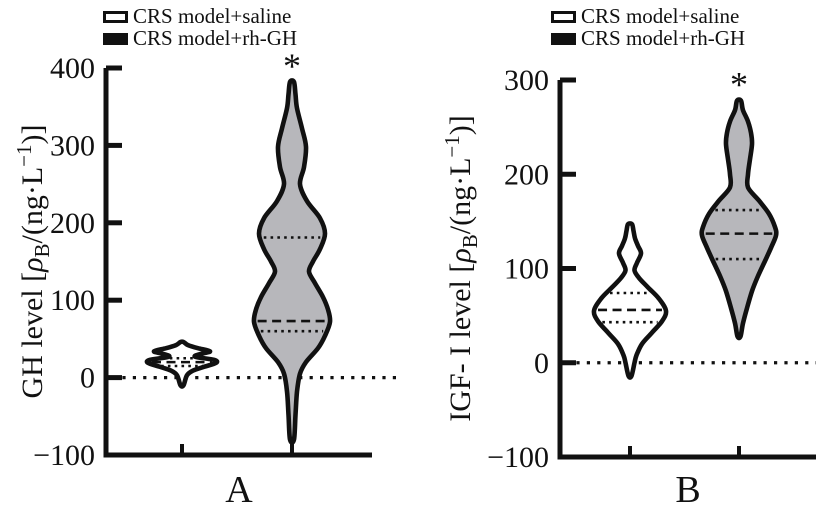 This screenshot has width=818, height=522. Describe the element at coordinates (461, 268) in the screenshot. I see `y-axis-label-b: IGF- I level [ρB/(ng·L−1)]` at that location.